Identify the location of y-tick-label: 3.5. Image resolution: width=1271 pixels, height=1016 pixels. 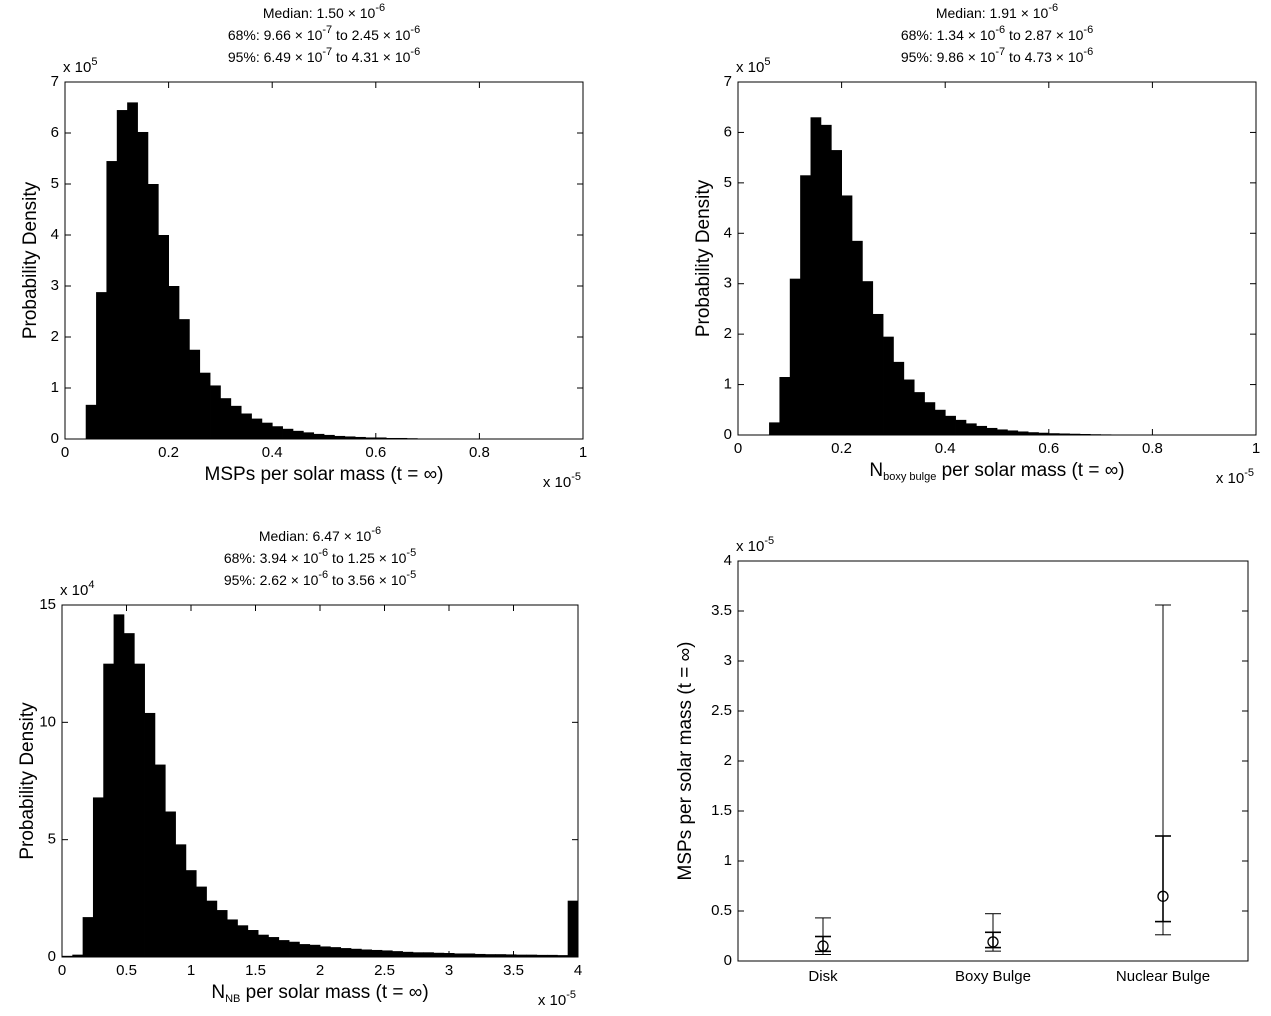
(721, 610).